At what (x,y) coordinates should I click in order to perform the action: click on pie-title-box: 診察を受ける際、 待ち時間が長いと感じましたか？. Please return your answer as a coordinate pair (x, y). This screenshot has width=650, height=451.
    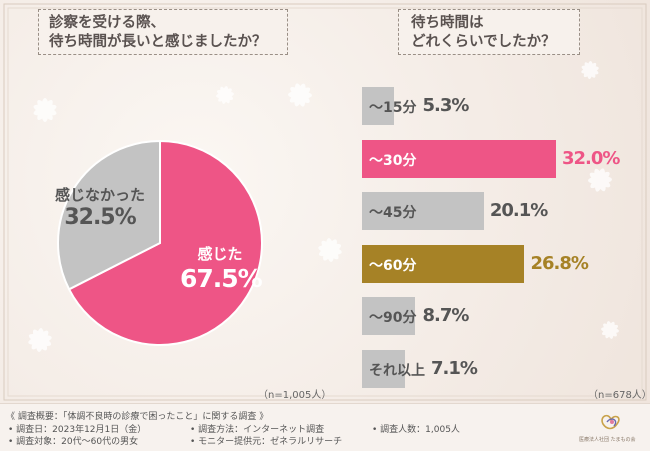
    Looking at the image, I should click on (163, 32).